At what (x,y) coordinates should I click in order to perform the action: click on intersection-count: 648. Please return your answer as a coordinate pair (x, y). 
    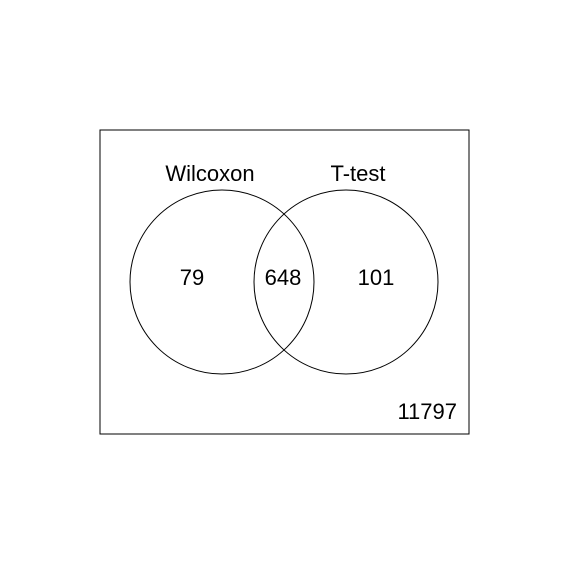
    Looking at the image, I should click on (283, 277).